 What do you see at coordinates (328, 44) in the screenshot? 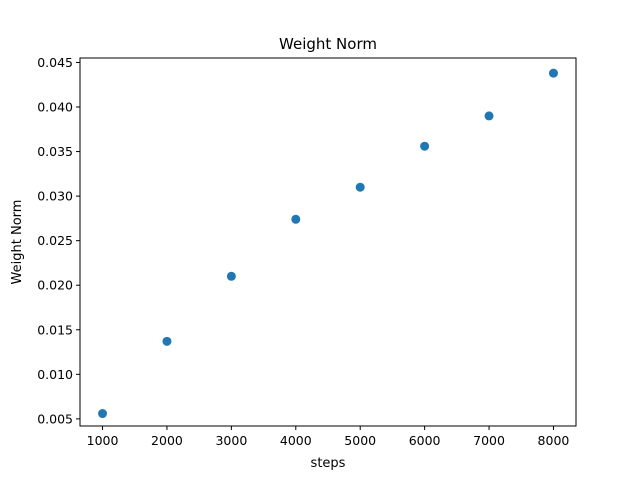
I see `chart-title: Weight Norm` at bounding box center [328, 44].